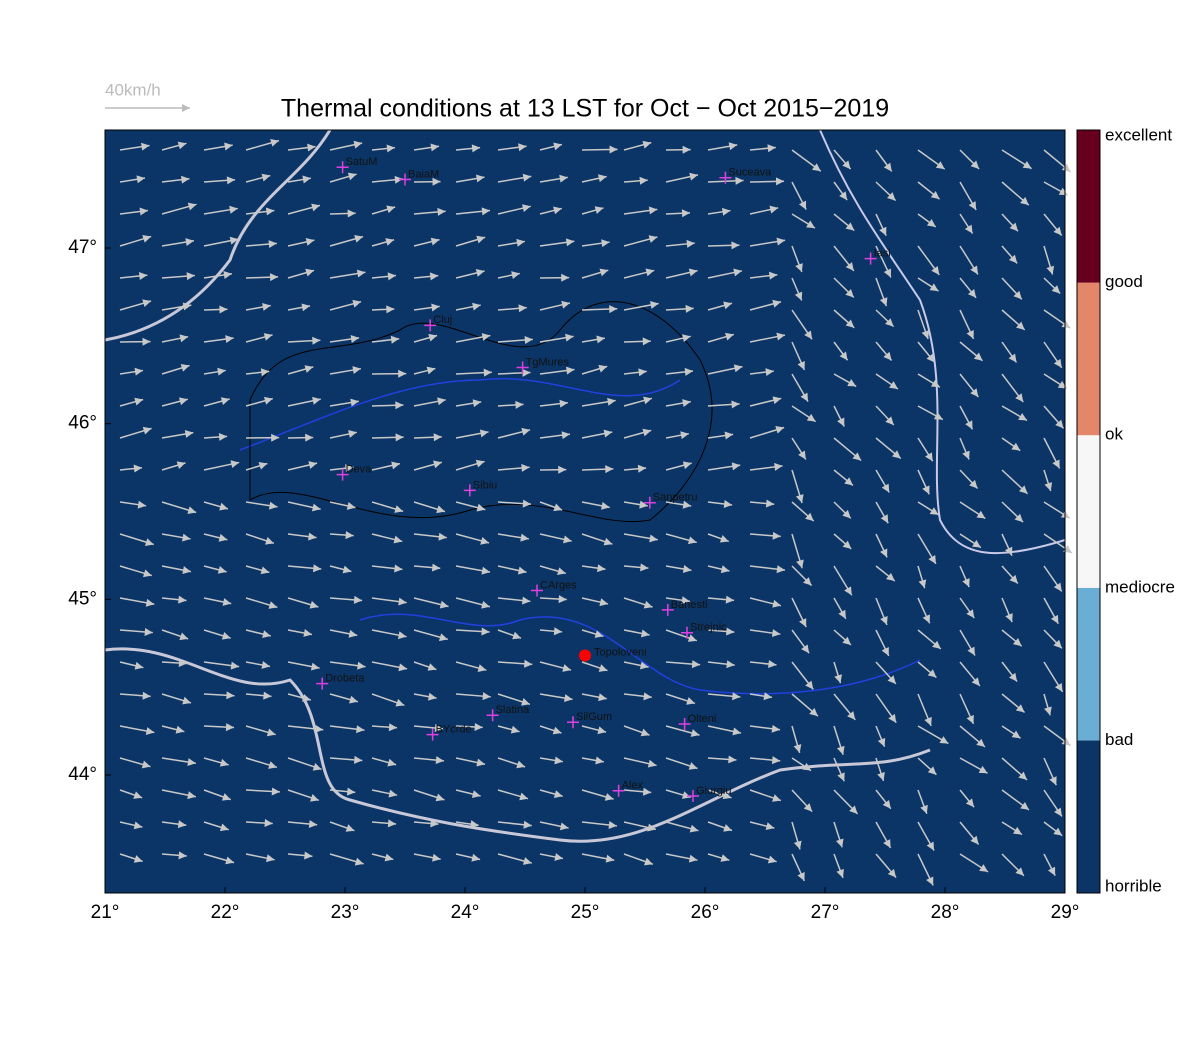 Image resolution: width=1200 pixels, height=1050 pixels. I want to click on colorbar-label: bad, so click(1119, 739).